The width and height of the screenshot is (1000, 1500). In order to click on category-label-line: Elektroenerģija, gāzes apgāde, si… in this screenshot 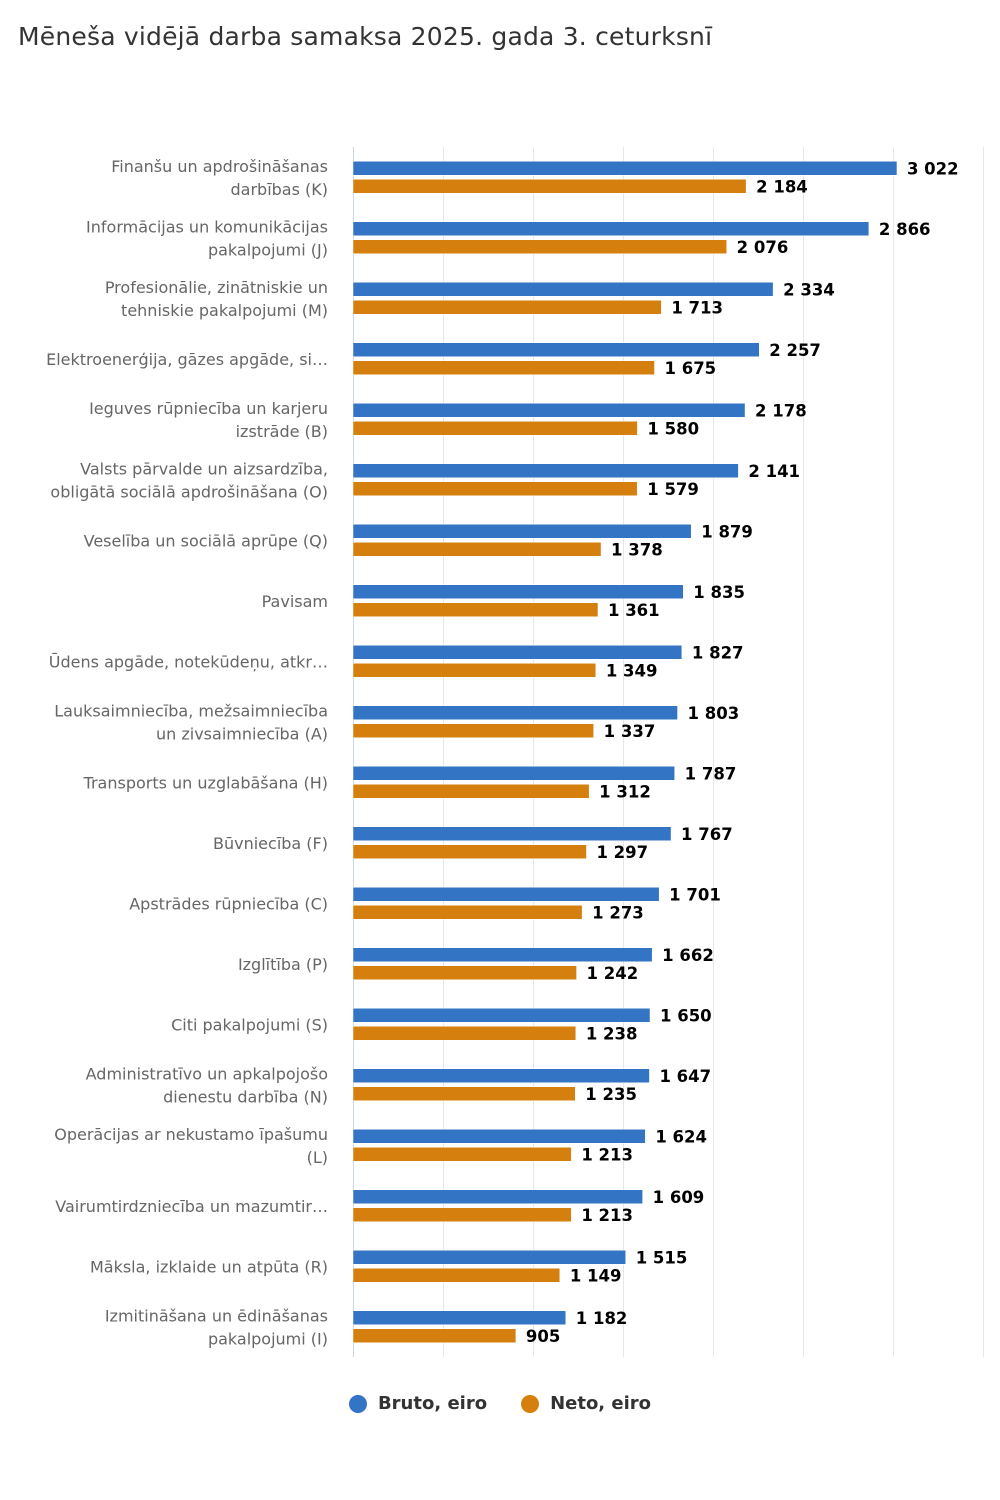, I will do `click(187, 359)`.